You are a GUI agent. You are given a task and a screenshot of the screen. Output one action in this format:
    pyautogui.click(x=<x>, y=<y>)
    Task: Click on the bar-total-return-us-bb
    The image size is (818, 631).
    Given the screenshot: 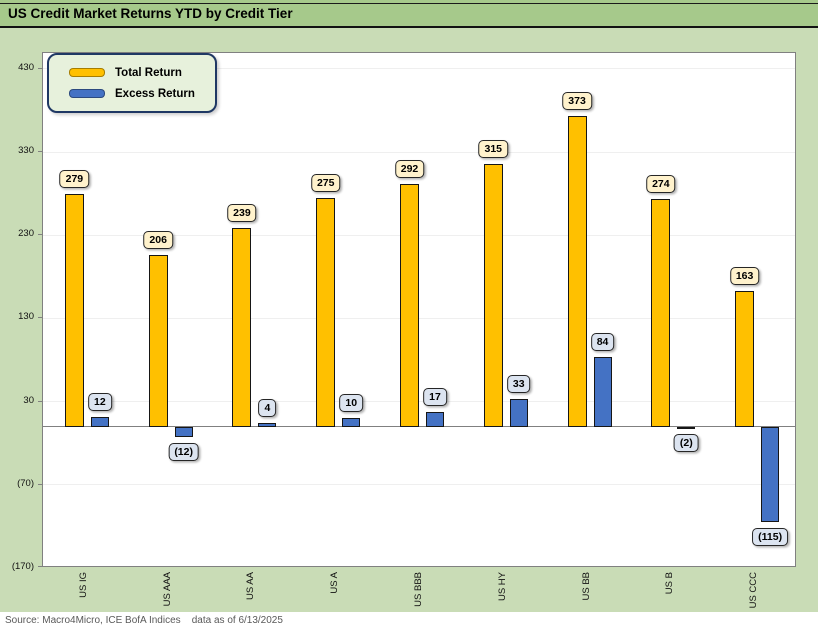 What is the action you would take?
    pyautogui.click(x=577, y=271)
    